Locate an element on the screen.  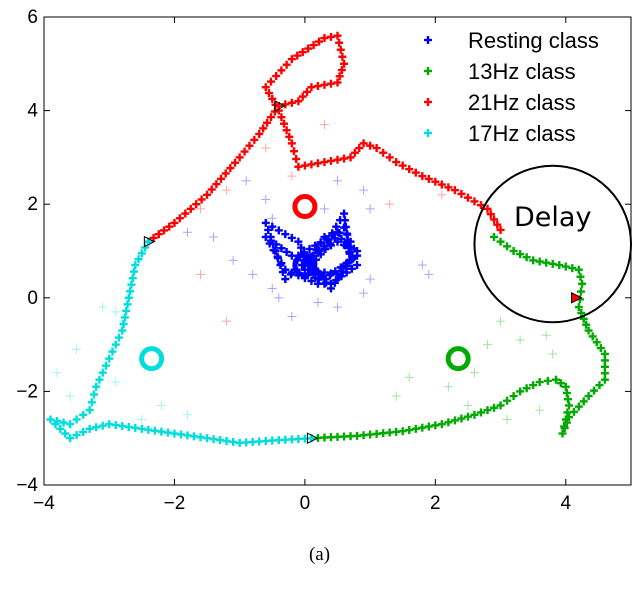
y-tick-label: 4 is located at coordinates (32, 111).